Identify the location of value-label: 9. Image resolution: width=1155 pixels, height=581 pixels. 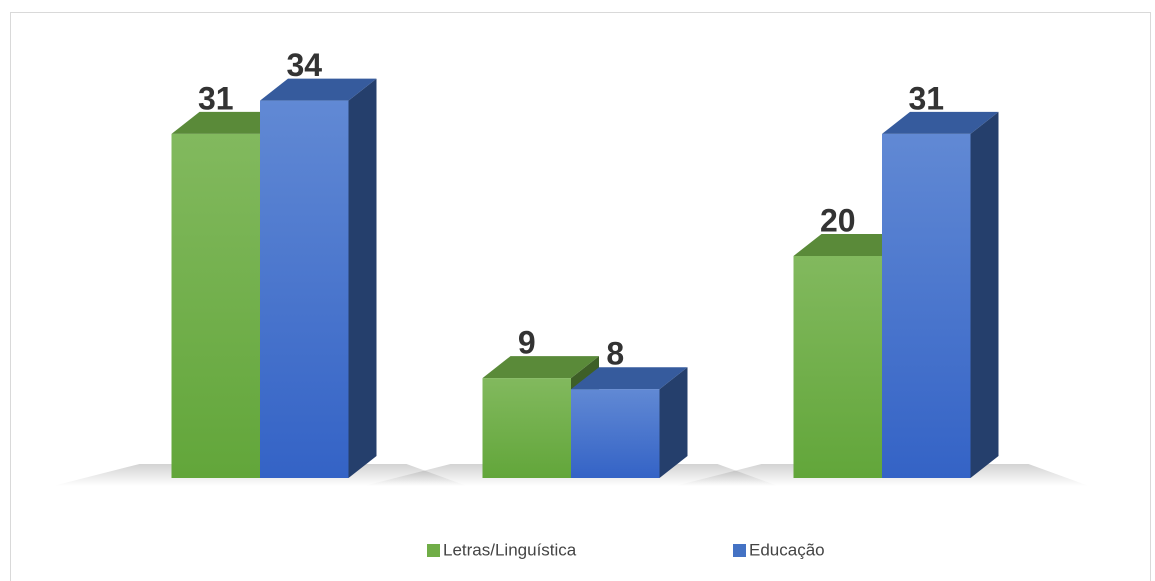
(527, 343).